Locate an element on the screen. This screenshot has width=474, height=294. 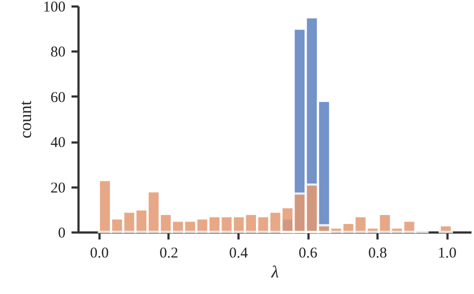
x-tick-label: 1.0 is located at coordinates (447, 254).